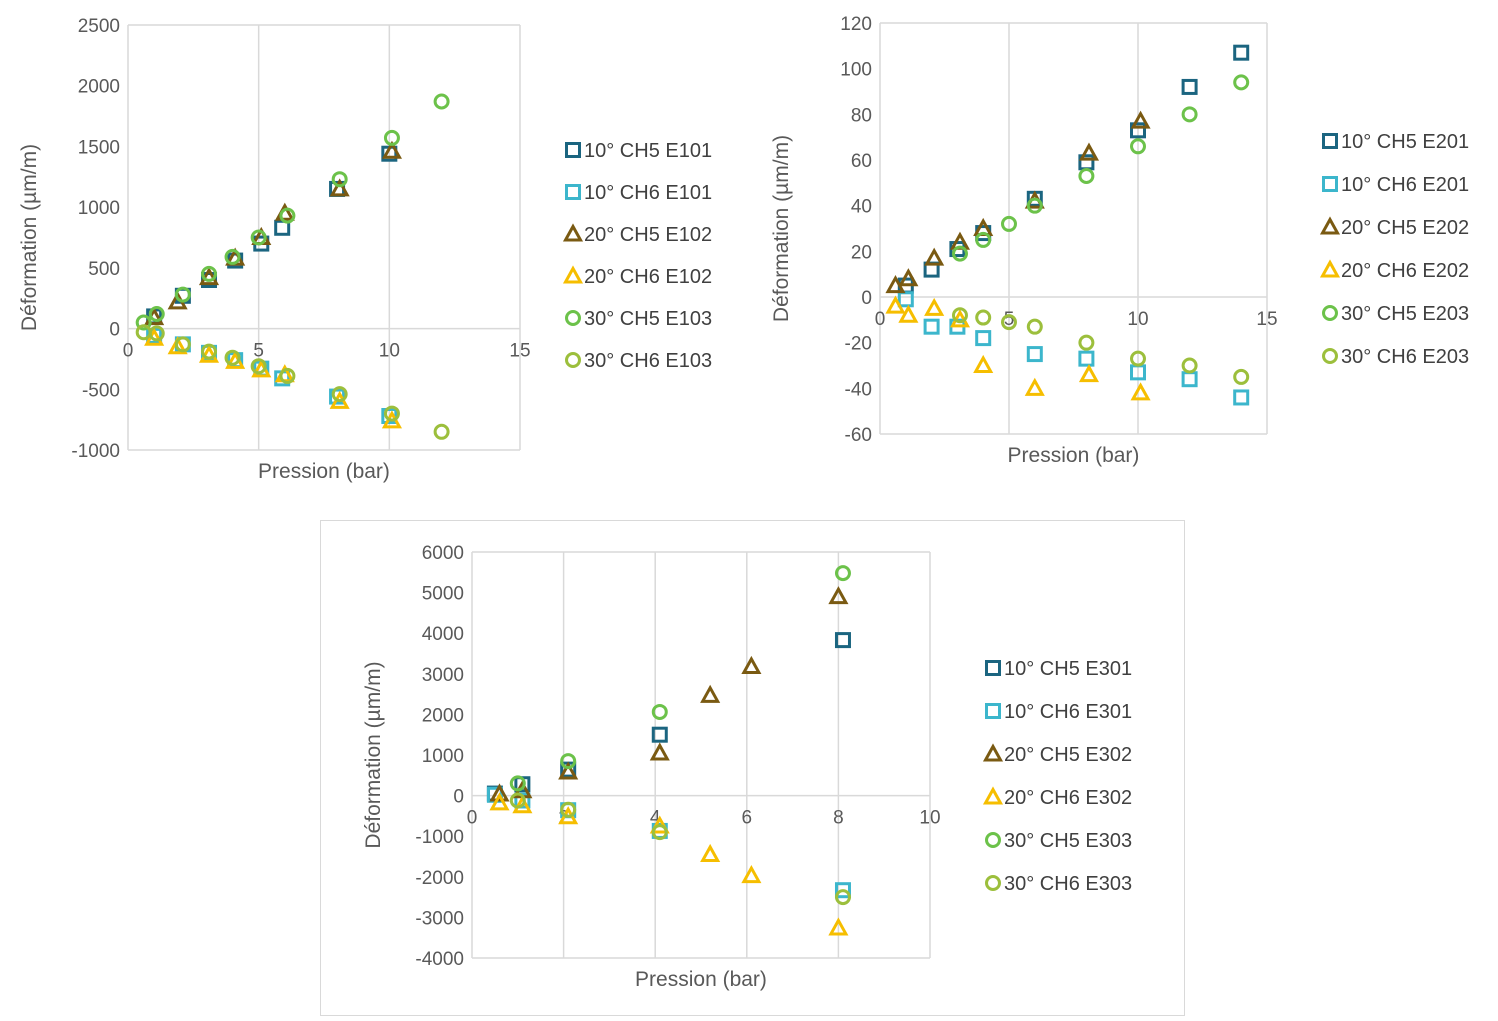  I want to click on x-tick-label: 8, so click(838, 818).